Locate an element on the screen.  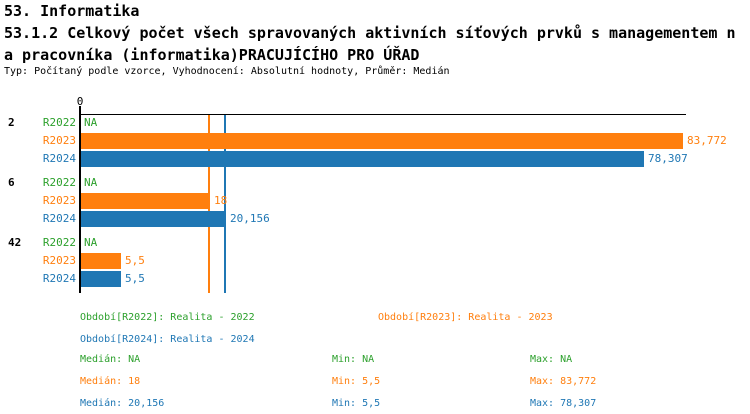
stat-median-r2024: Medián: 20,156 is located at coordinates (122, 403).